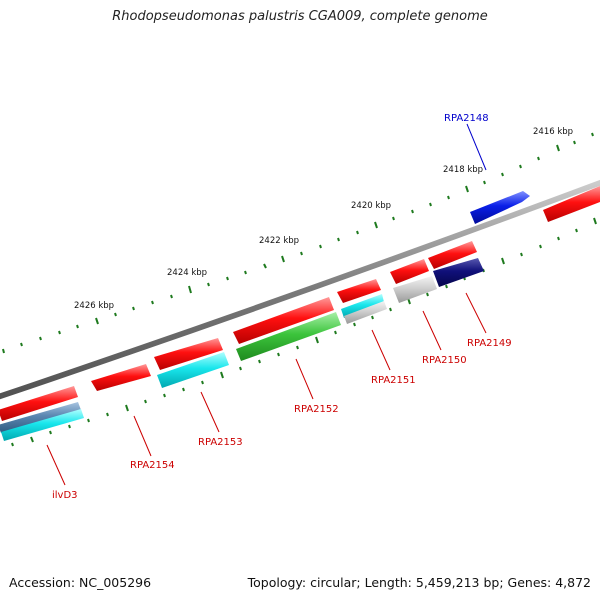  I want to click on gene-label: RPA2150, so click(444, 360).